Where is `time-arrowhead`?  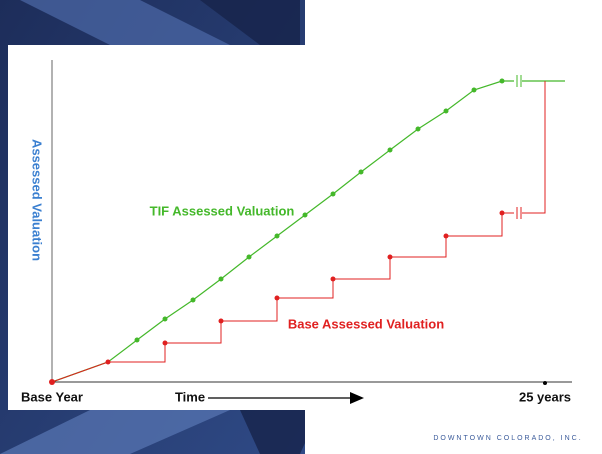 time-arrowhead is located at coordinates (357, 398).